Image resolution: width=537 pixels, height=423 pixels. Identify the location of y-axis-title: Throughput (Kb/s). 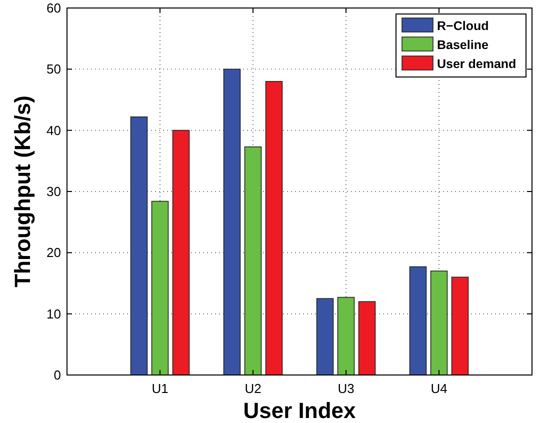
(22, 192).